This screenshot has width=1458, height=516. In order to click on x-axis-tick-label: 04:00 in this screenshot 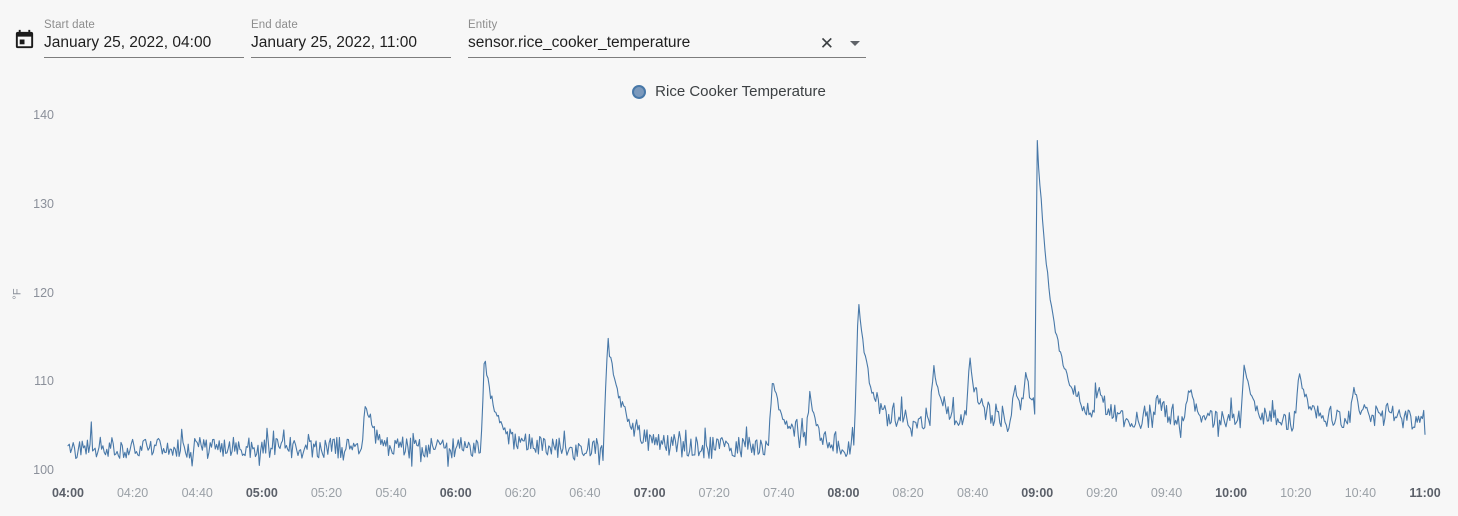, I will do `click(68, 493)`.